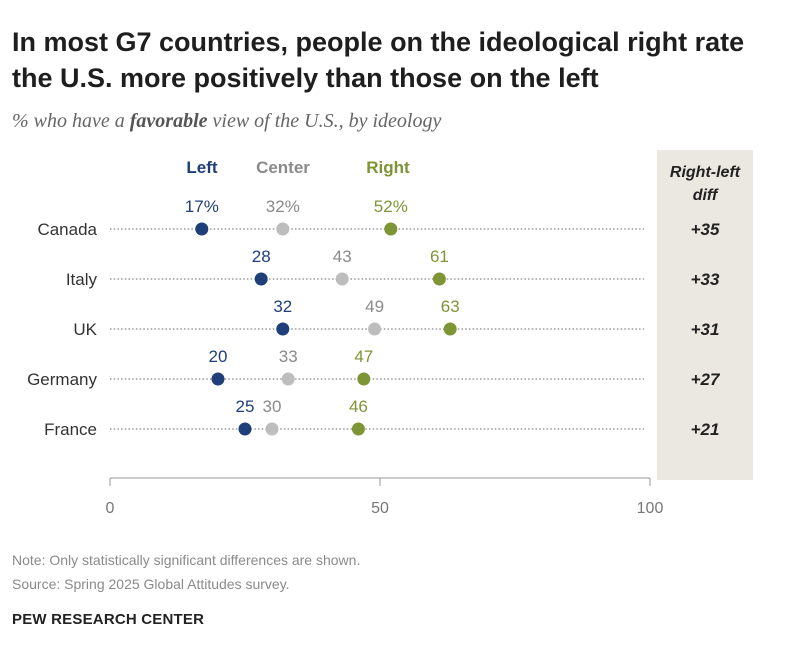  Describe the element at coordinates (375, 329) in the screenshot. I see `dot-center-uk` at that location.